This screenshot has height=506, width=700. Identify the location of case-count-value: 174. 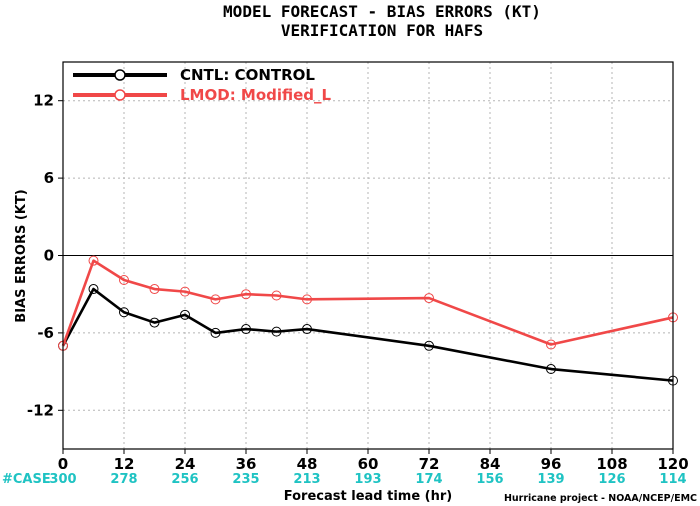
(428, 479).